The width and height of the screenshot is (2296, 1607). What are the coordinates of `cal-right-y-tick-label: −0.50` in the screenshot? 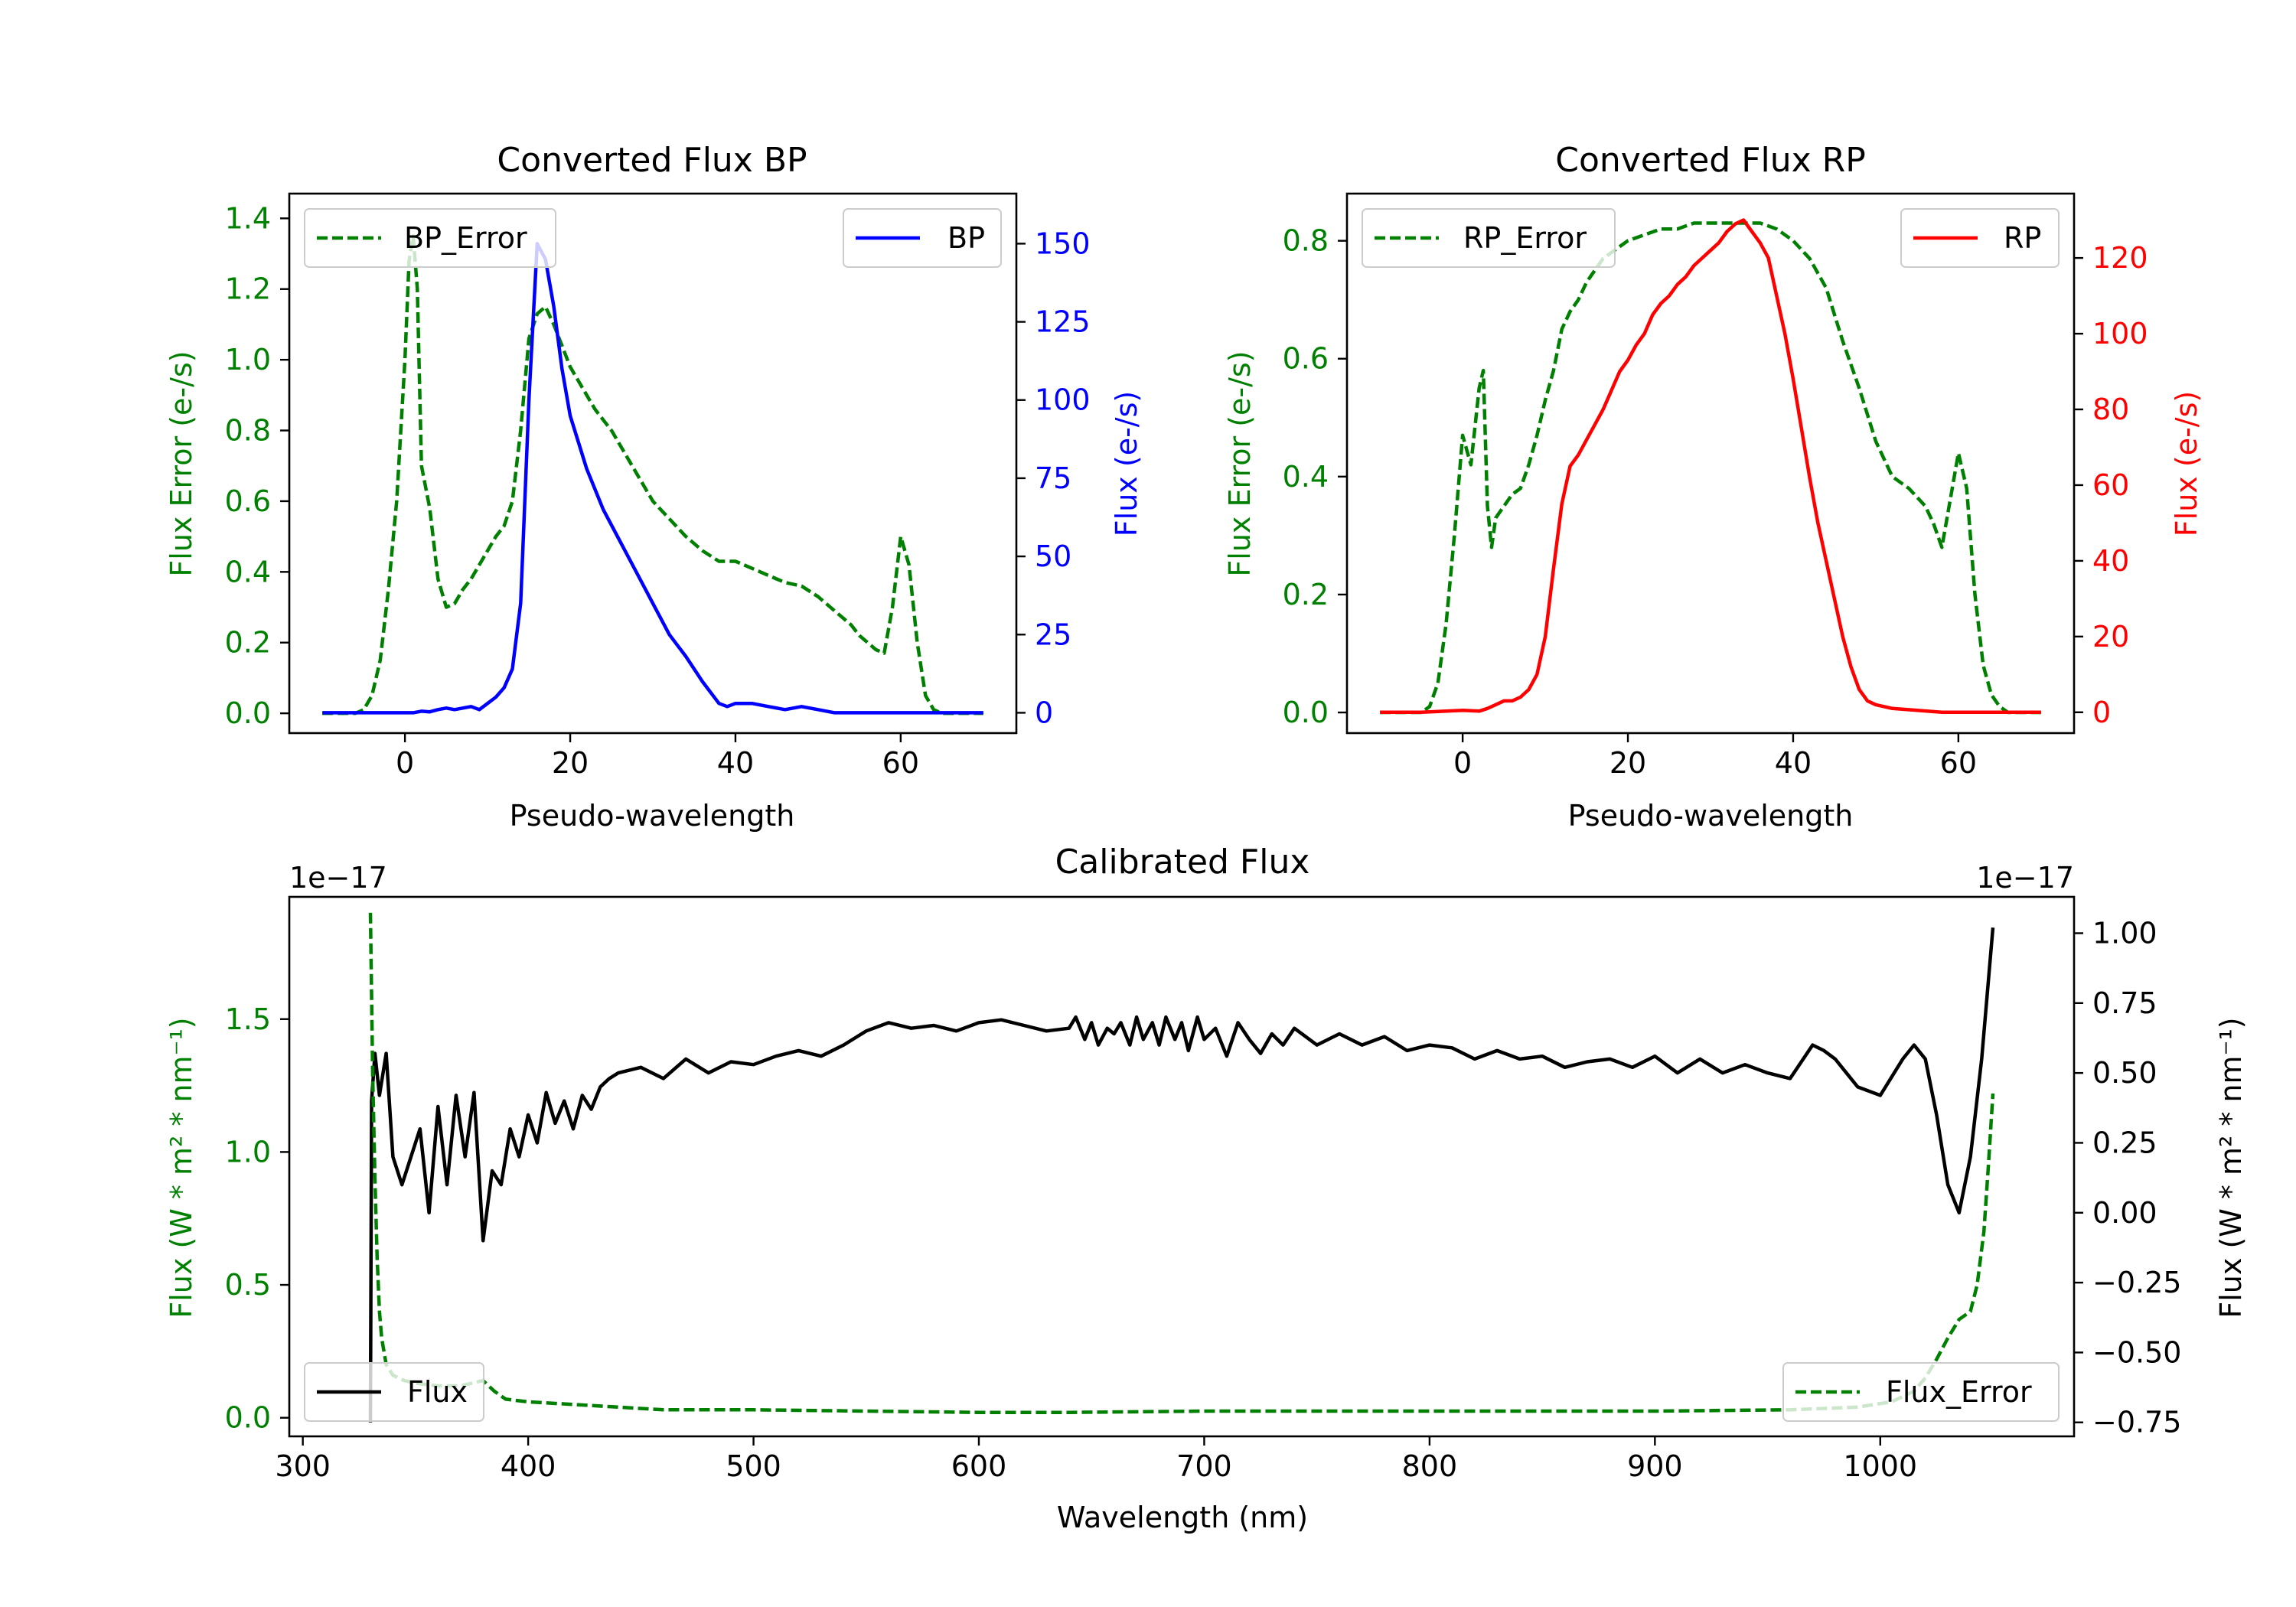 It's located at (2136, 1352).